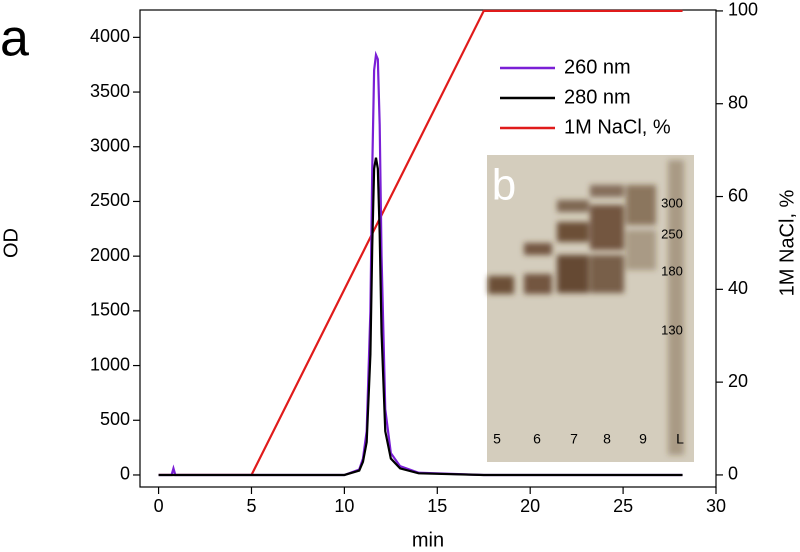 This screenshot has height=552, width=800. What do you see at coordinates (787, 242) in the screenshot?
I see `y2-axis-title: 1M NaCl, %` at bounding box center [787, 242].